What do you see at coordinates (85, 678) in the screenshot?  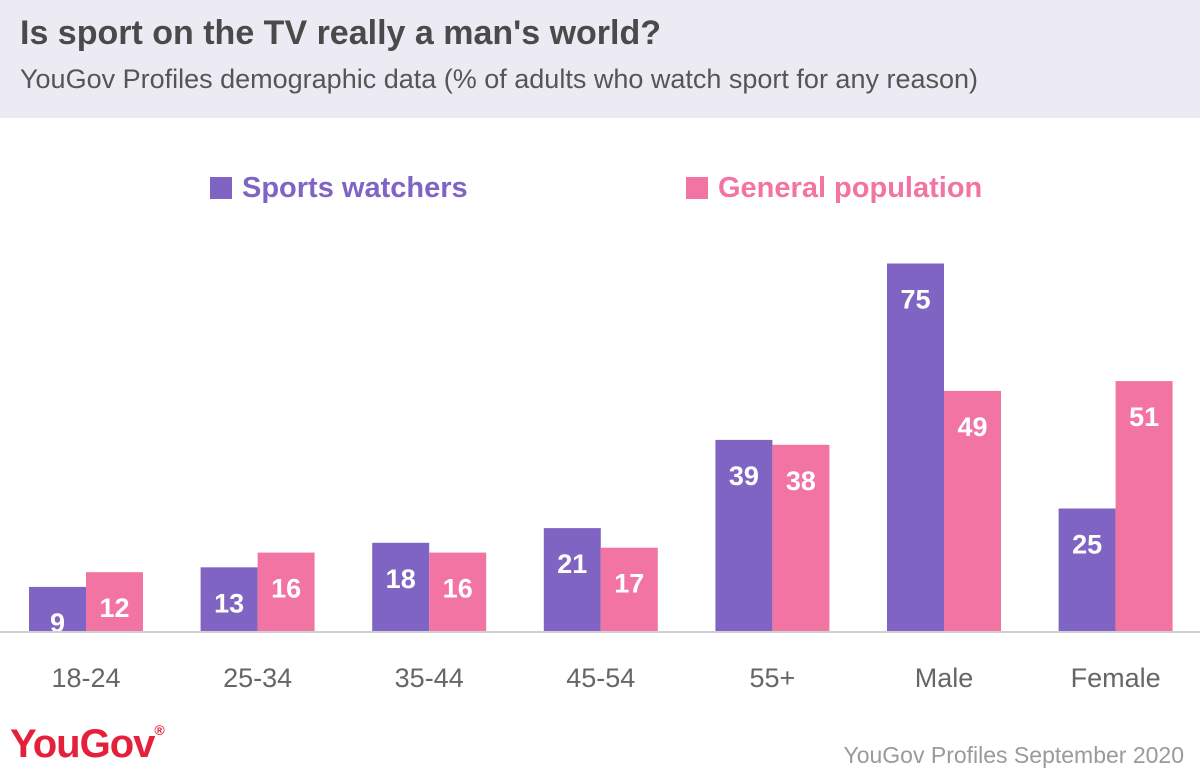 I see `x-tick-label-18-24: 18-24` at bounding box center [85, 678].